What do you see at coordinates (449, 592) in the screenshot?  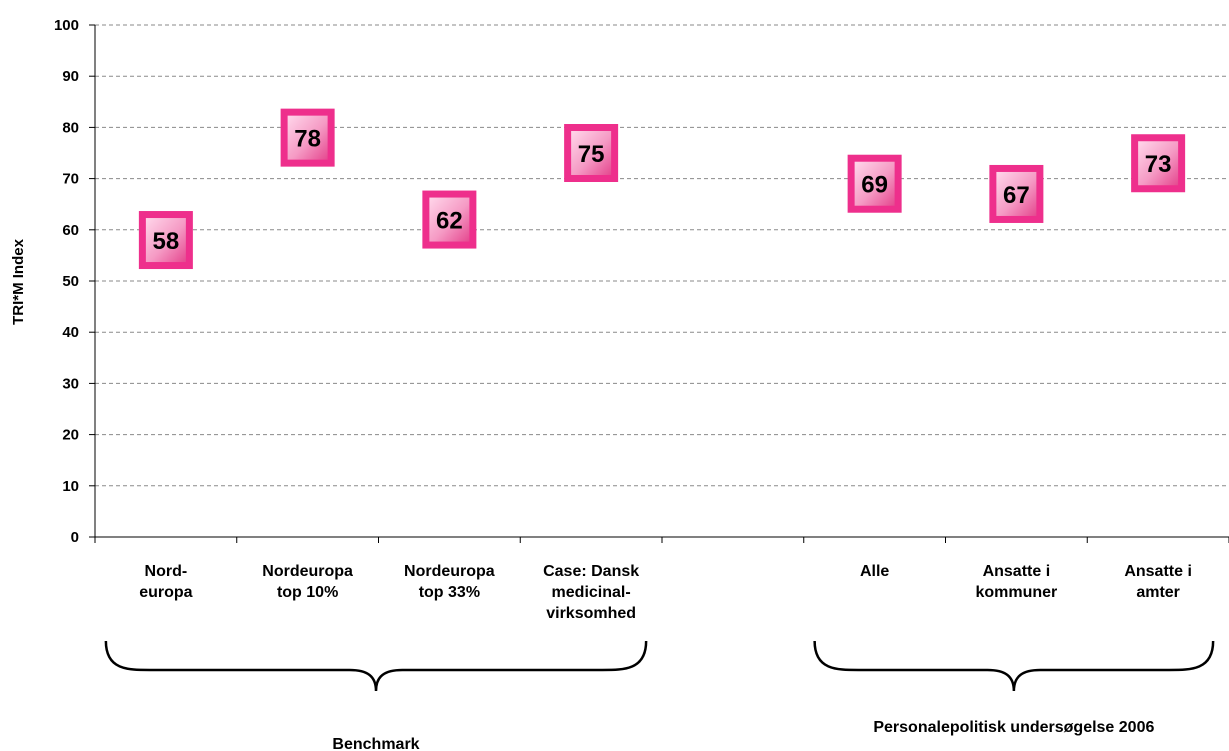 I see `category-label-line: top 33%` at bounding box center [449, 592].